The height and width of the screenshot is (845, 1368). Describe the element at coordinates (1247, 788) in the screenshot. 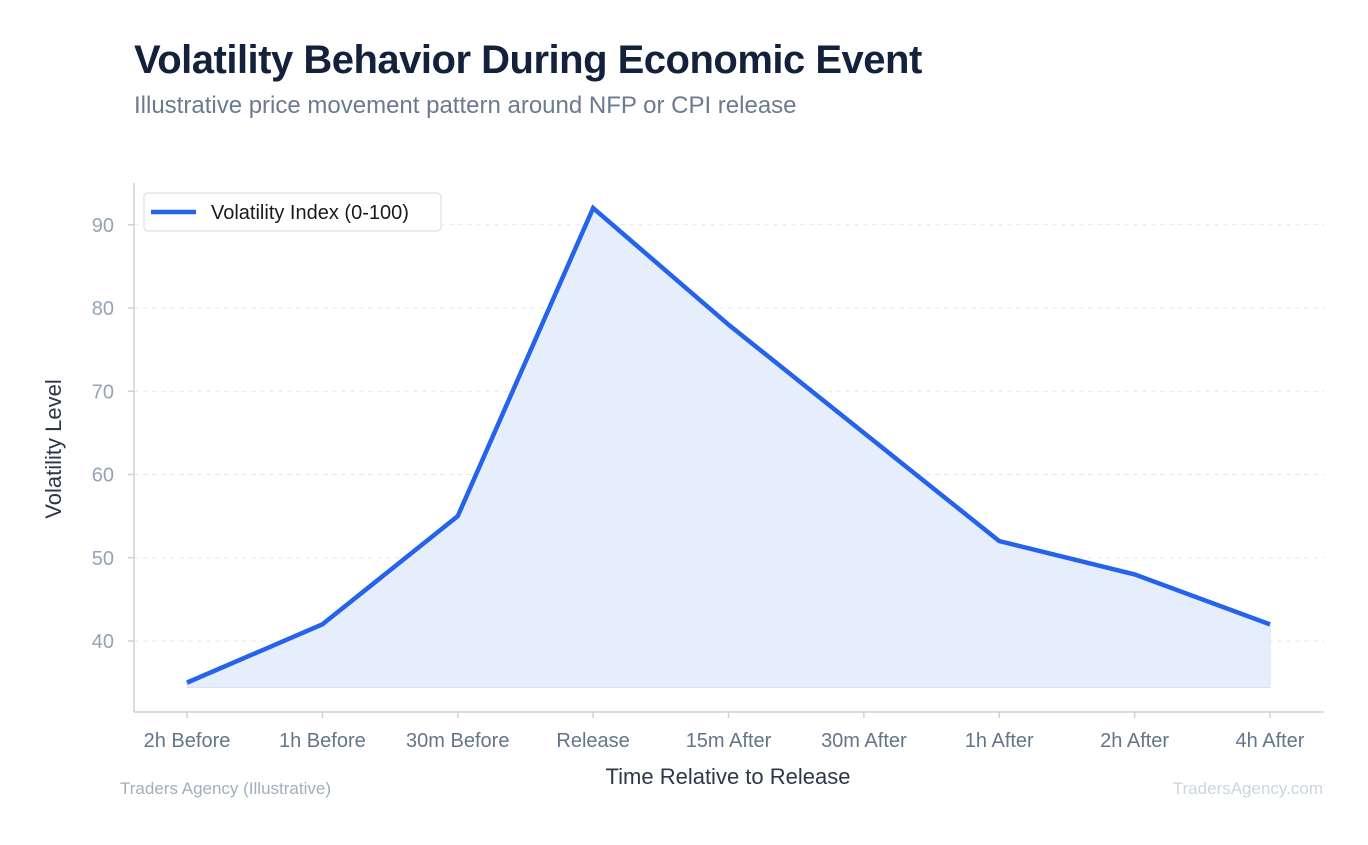

I see `watermark: TradersAgency.com` at that location.